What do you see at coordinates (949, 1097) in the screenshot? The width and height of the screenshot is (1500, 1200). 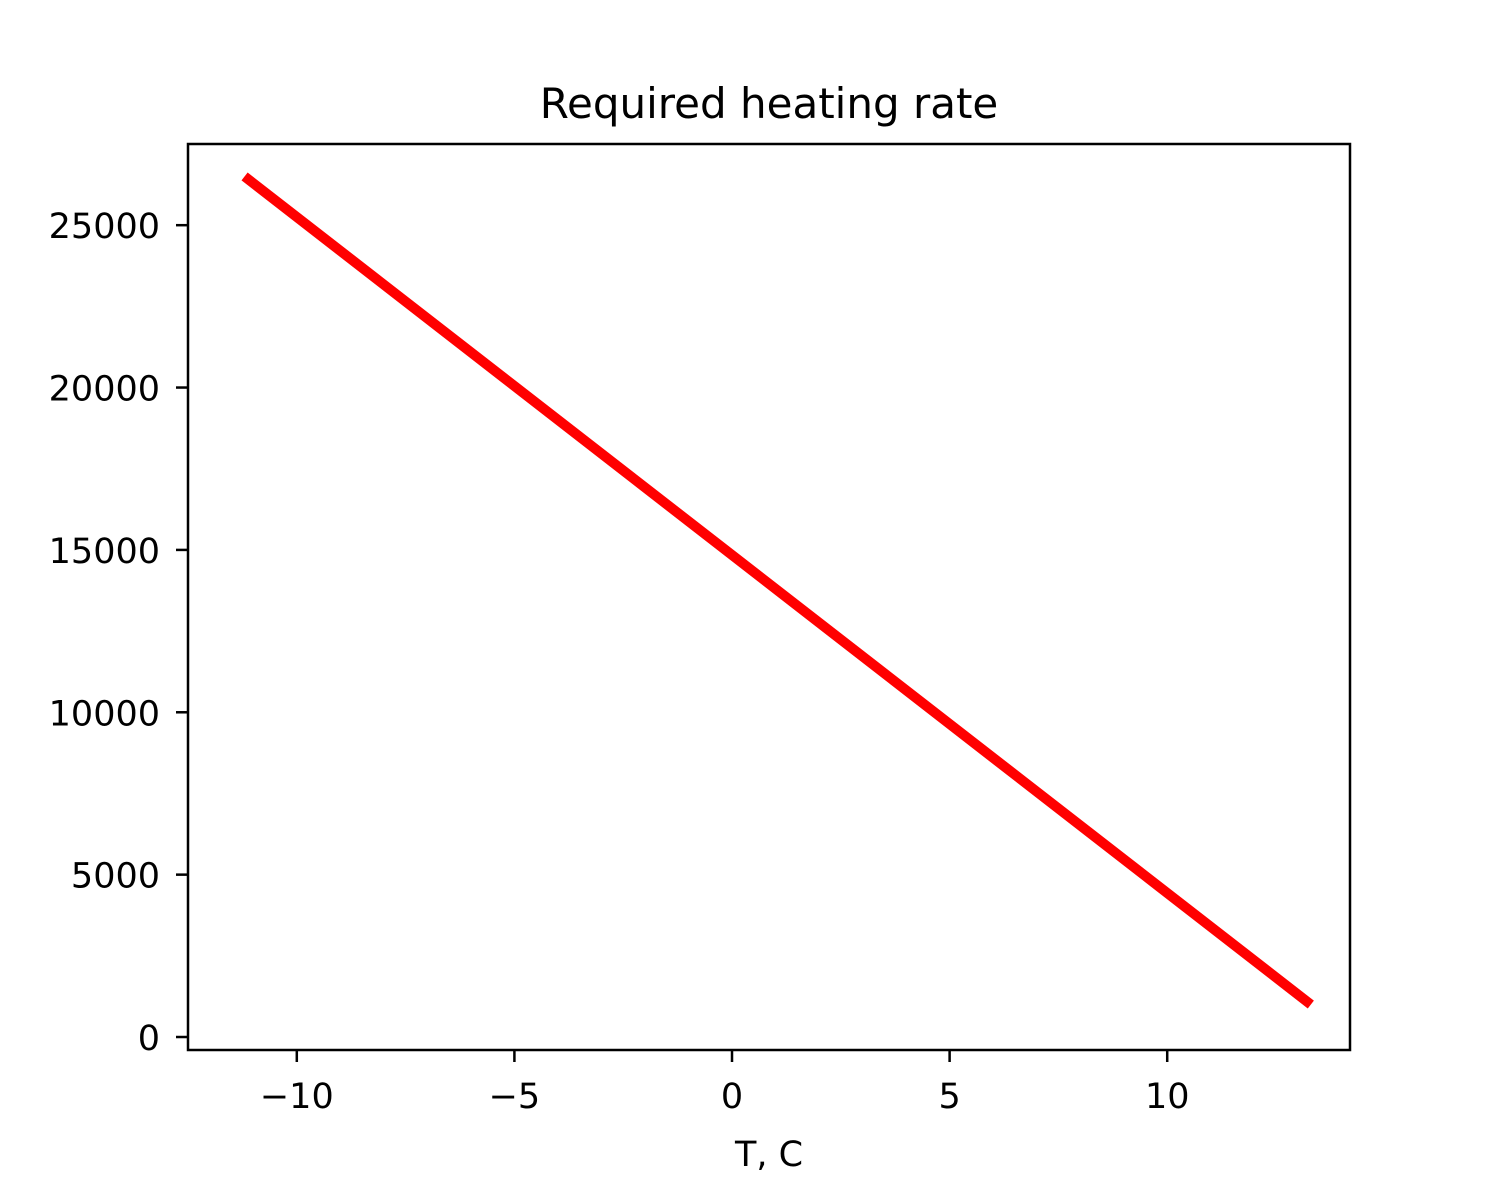 I see `x-tick-label: 5` at bounding box center [949, 1097].